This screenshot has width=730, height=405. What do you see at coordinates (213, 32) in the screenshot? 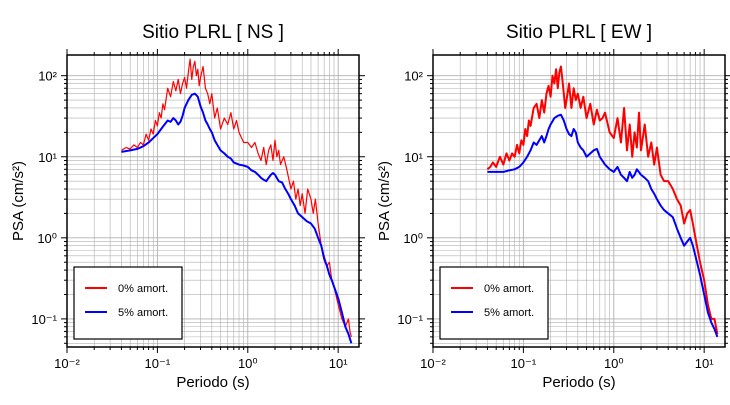
I see `chart-title: Sitio PLRL [ NS ]` at bounding box center [213, 32].